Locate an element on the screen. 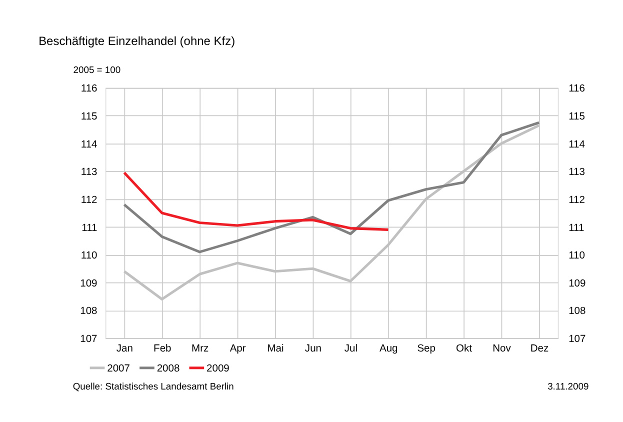 Image resolution: width=623 pixels, height=422 pixels. x-tick-label: Nov is located at coordinates (502, 348).